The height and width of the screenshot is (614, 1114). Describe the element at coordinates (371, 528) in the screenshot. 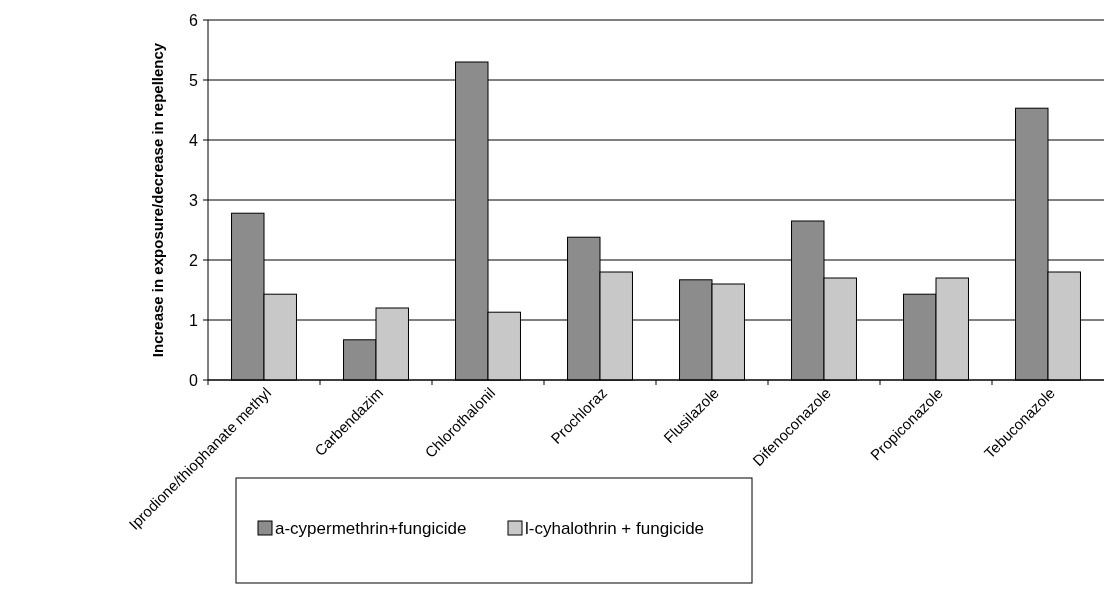

I see `legend-label: a-cypermethrin+fungicide` at that location.